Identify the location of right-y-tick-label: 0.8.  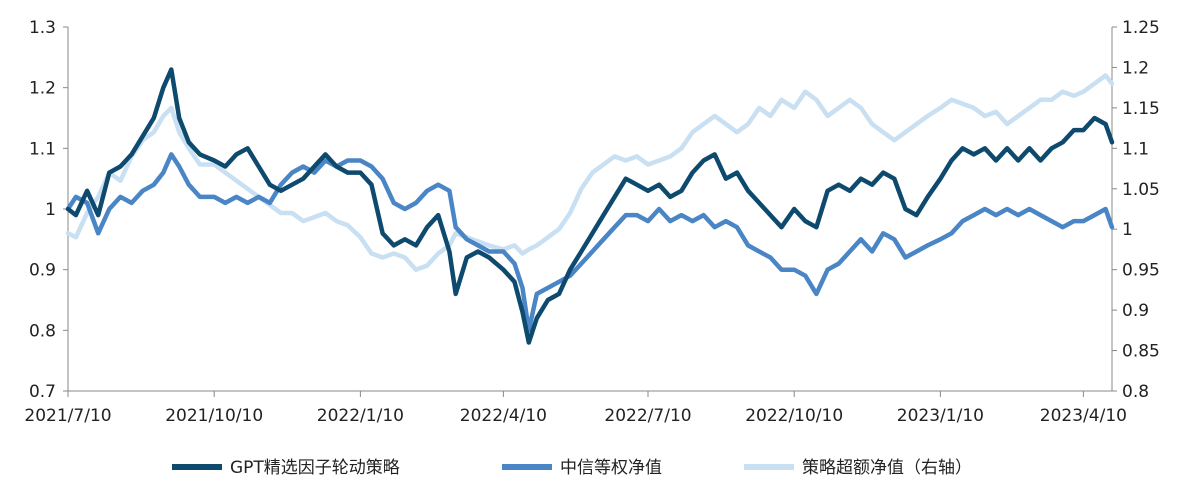
(1135, 392).